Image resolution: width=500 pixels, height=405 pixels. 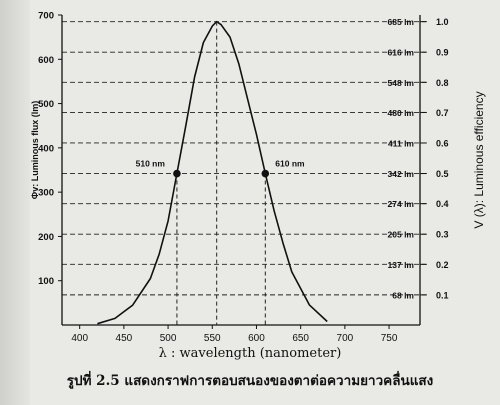 What do you see at coordinates (389, 338) in the screenshot?
I see `x-tick-label: 750` at bounding box center [389, 338].